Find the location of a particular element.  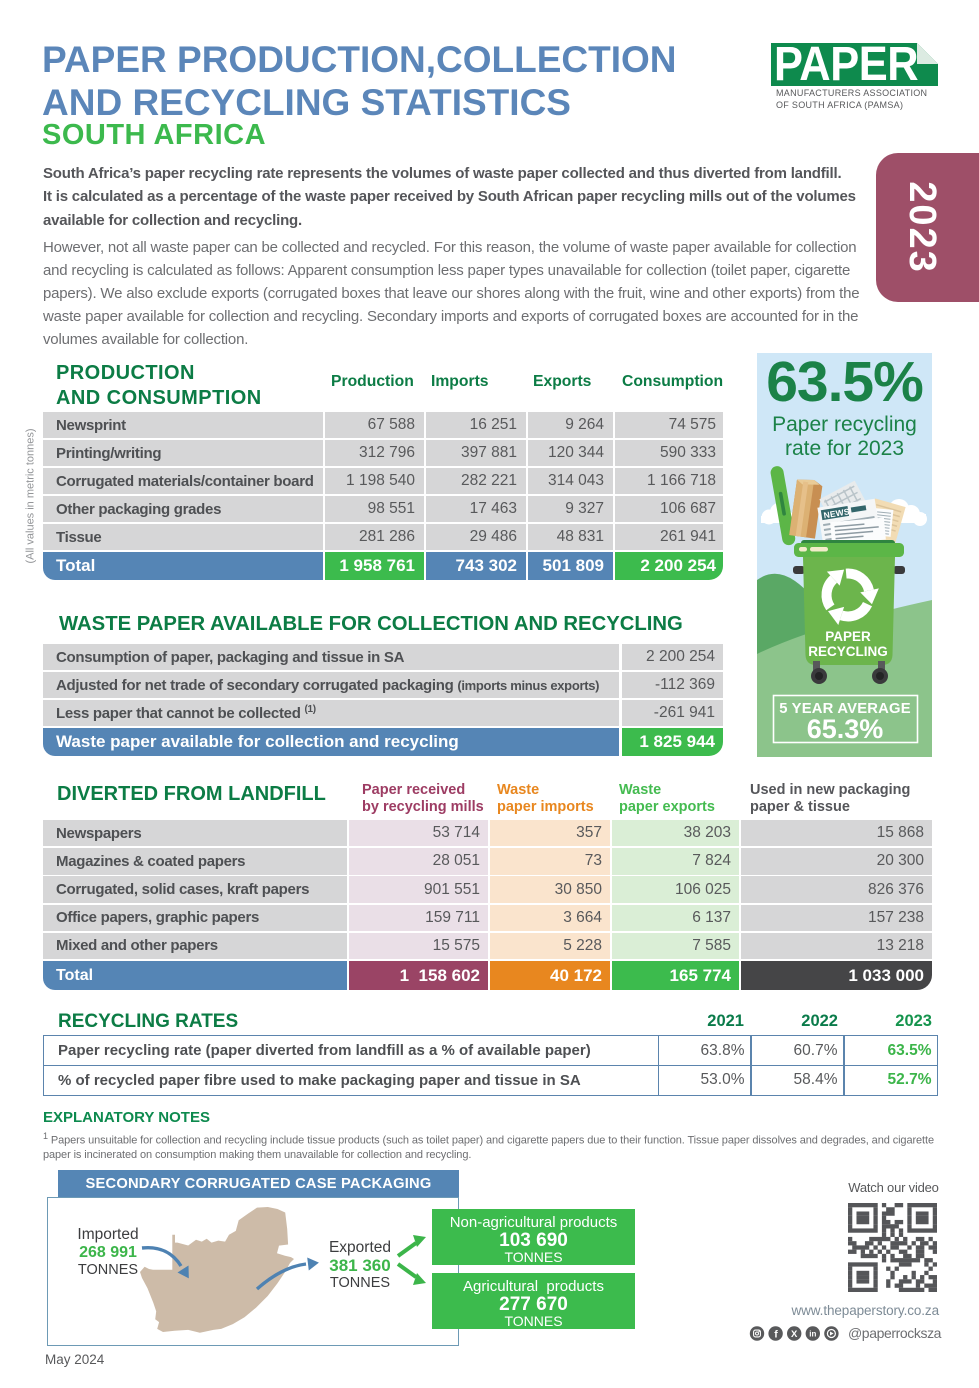

svg-text: X is located at coordinates (794, 1334).